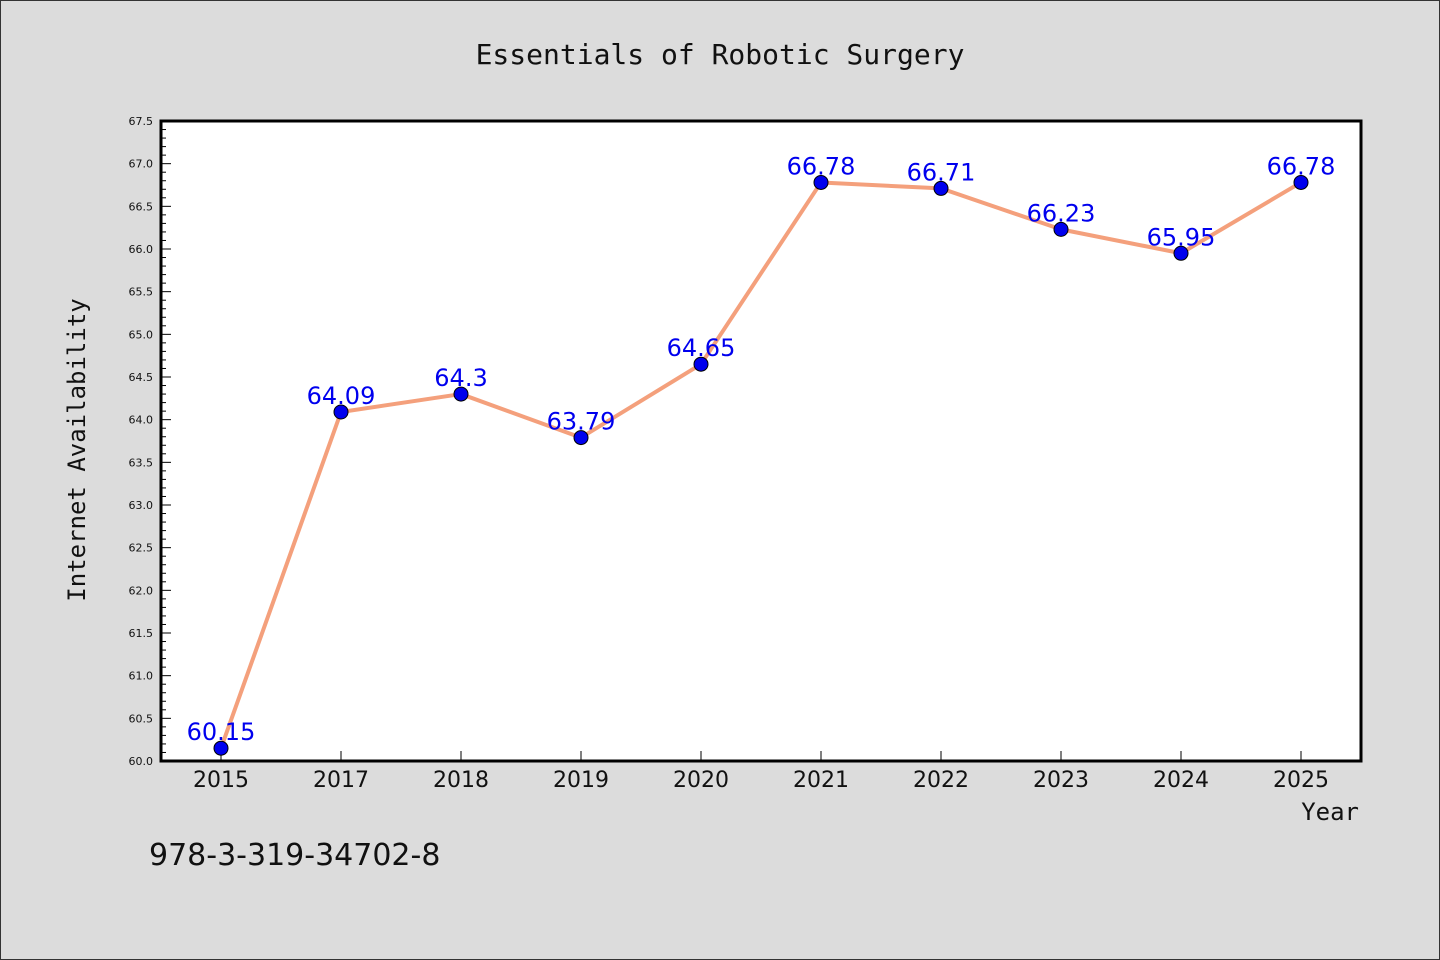 The height and width of the screenshot is (960, 1440). What do you see at coordinates (141, 249) in the screenshot?
I see `y-tick-label: 66.0` at bounding box center [141, 249].